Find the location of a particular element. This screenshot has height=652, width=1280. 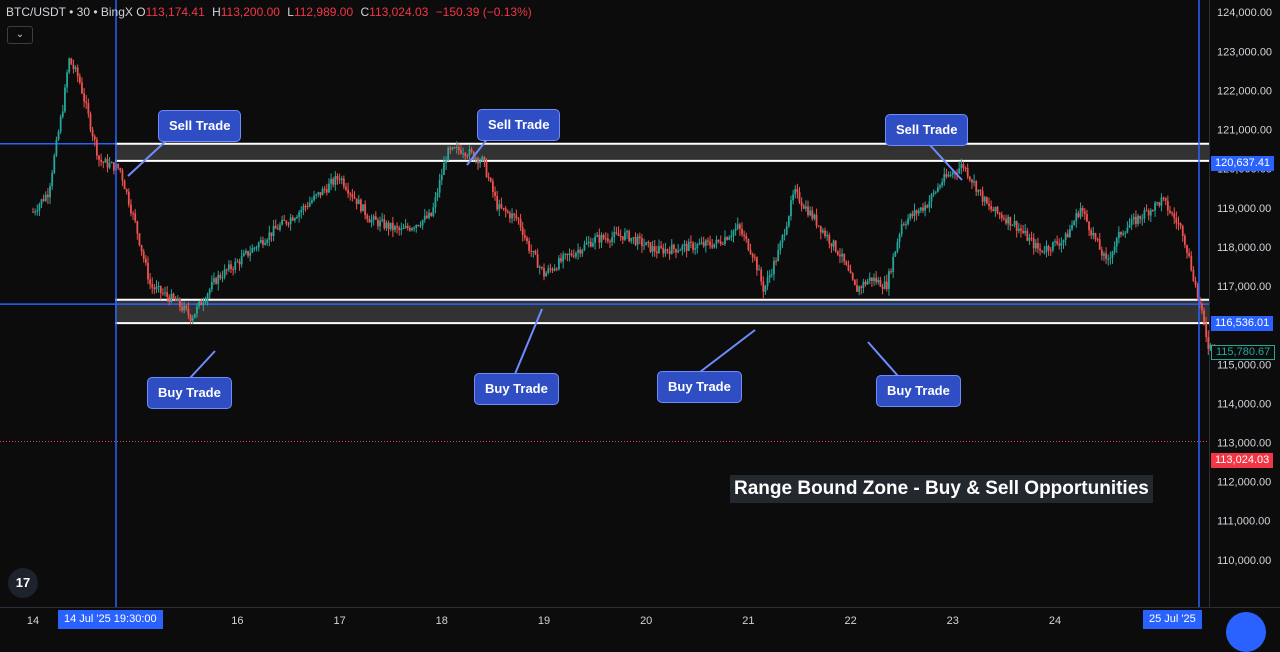

buy-trade-callout-4: Buy Trade is located at coordinates (918, 391).